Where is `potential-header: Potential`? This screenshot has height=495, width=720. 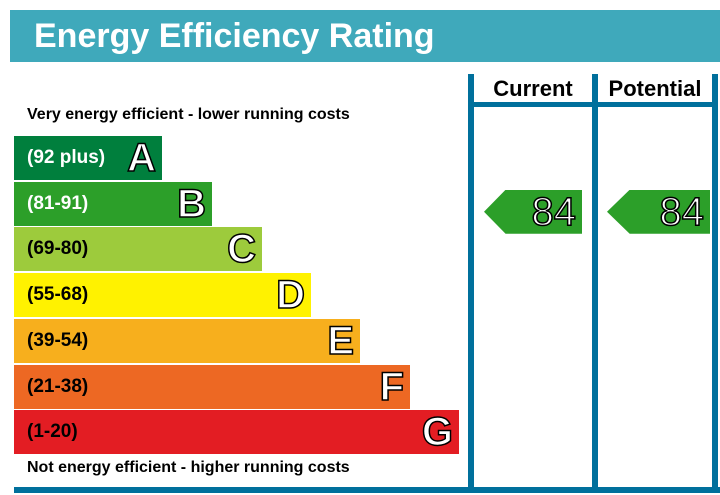
potential-header: Potential is located at coordinates (655, 88).